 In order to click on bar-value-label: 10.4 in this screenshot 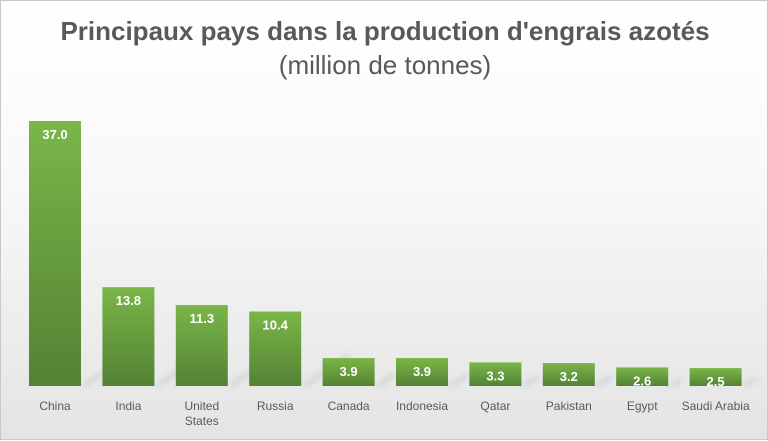, I will do `click(276, 325)`.